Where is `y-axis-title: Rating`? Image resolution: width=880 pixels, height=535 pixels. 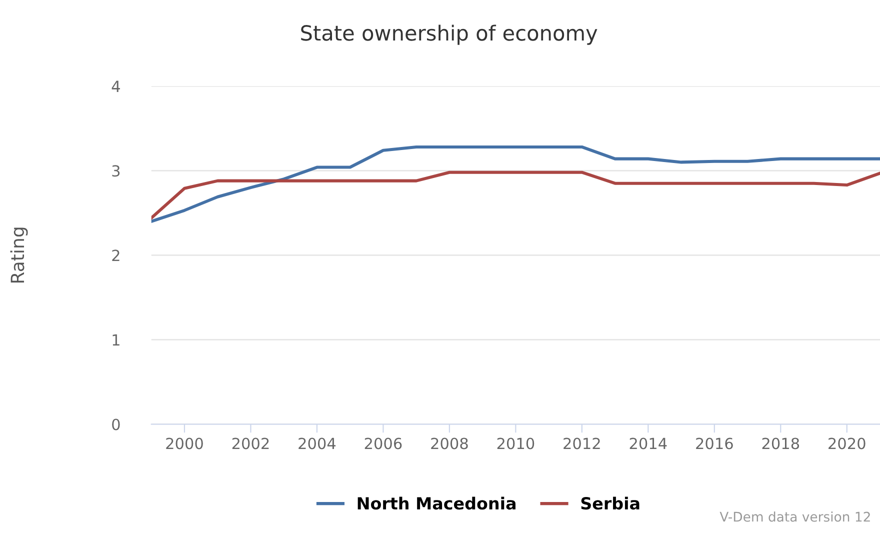 y-axis-title: Rating is located at coordinates (19, 255).